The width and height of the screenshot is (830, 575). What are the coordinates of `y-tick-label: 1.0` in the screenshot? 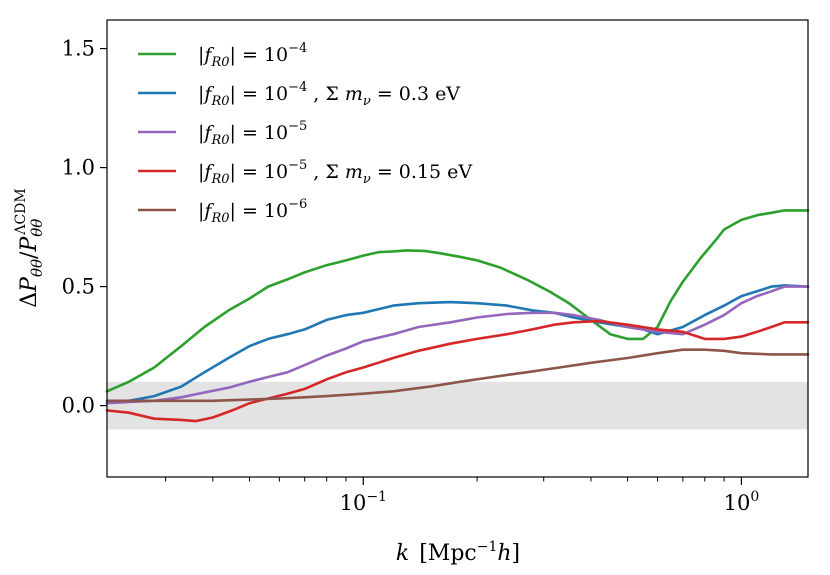 It's located at (78, 168).